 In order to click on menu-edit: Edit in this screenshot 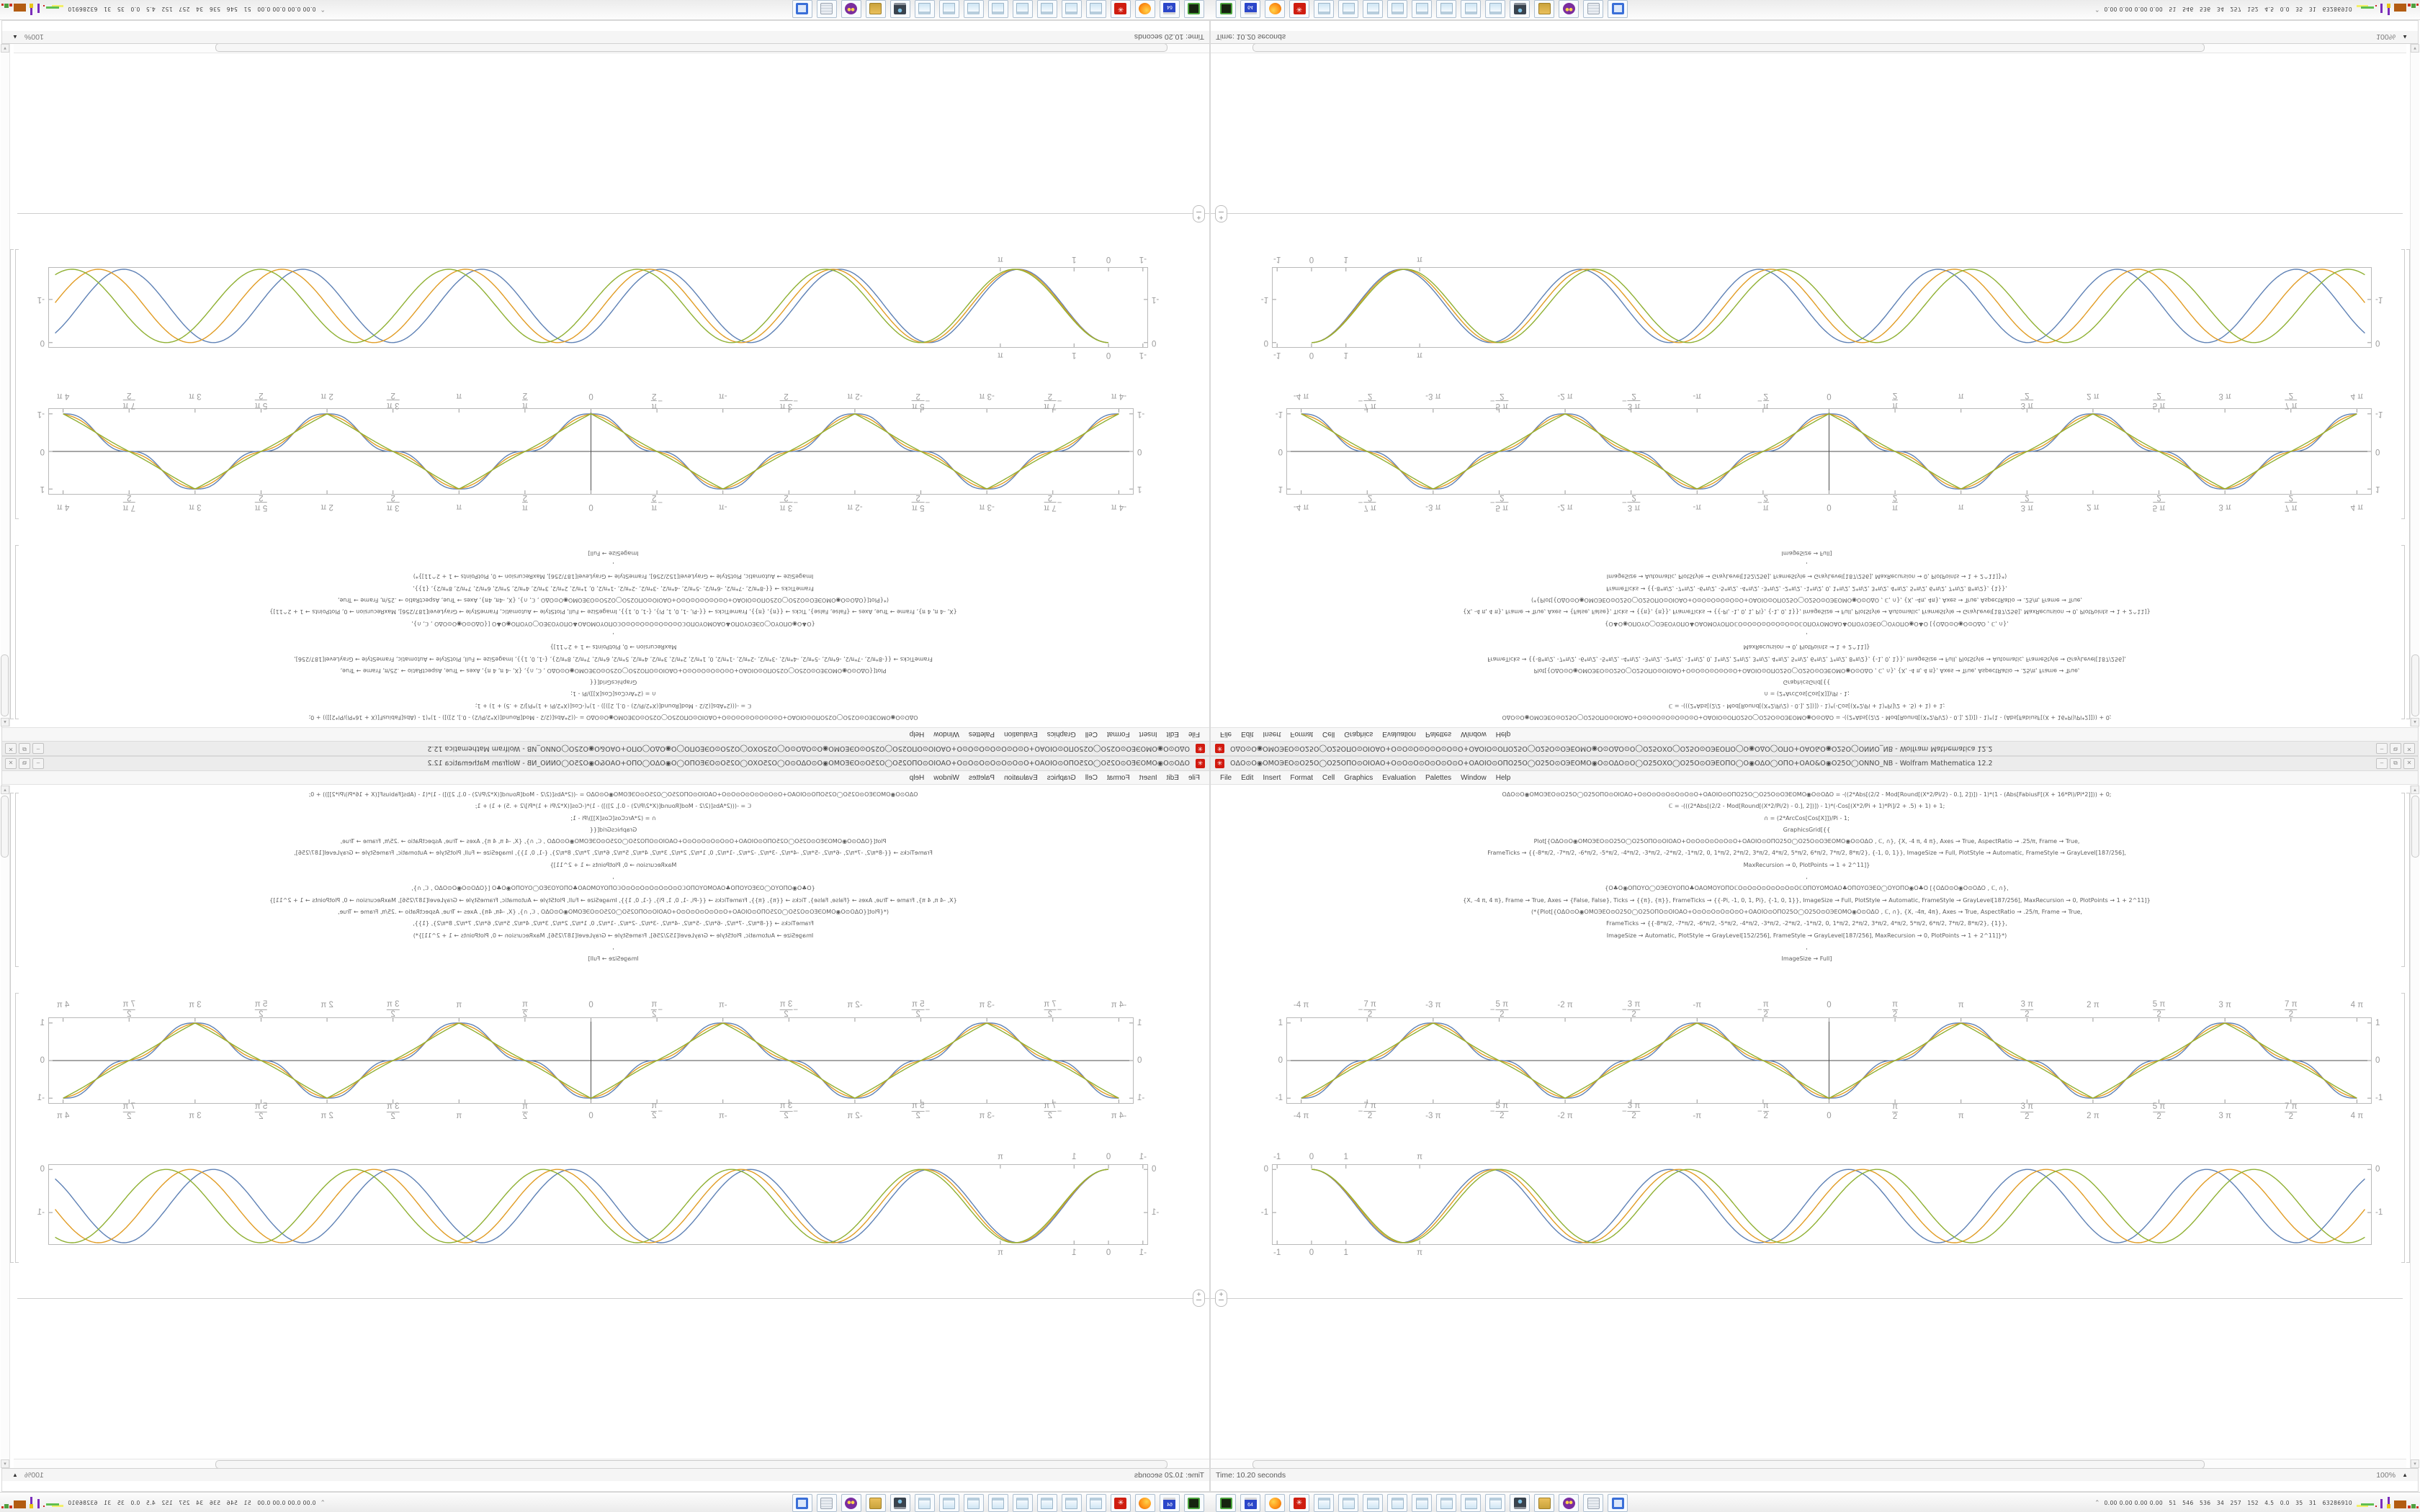, I will do `click(1172, 734)`.